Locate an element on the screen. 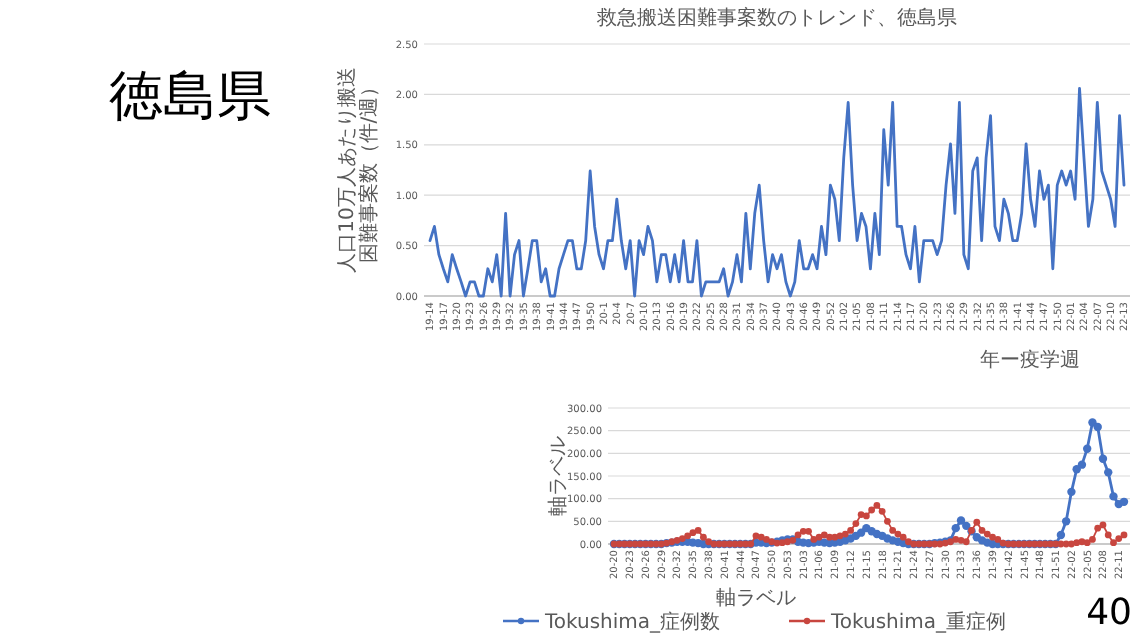  text: 徳島県 is located at coordinates (190, 97).